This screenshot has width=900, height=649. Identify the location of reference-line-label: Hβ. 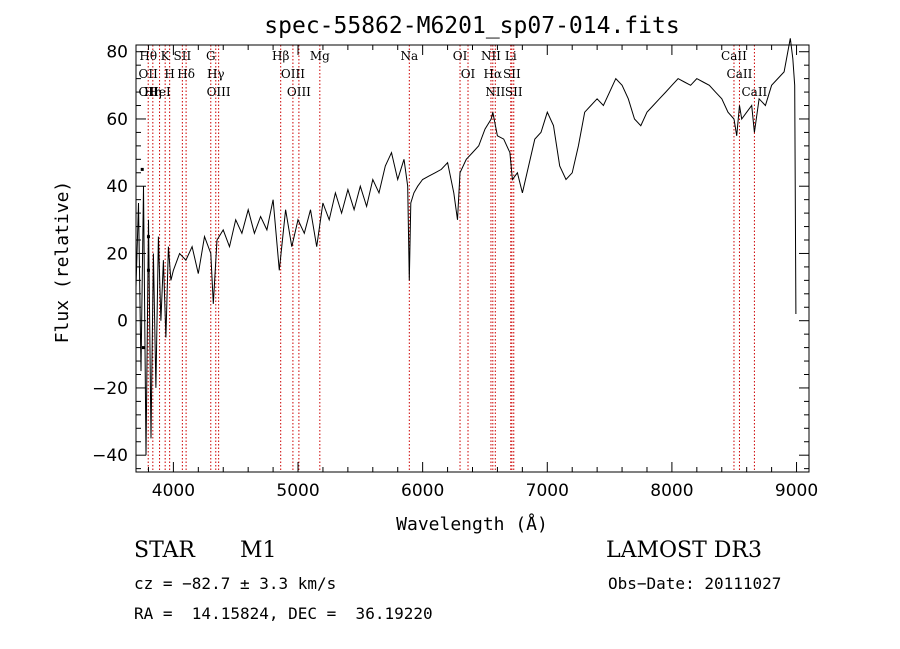
(280, 56).